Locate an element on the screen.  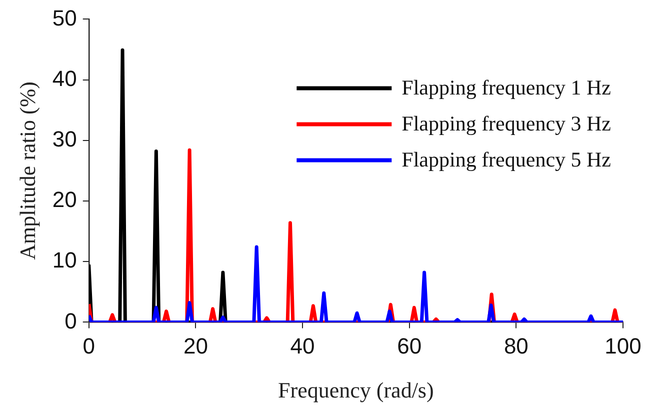
legend-label: Flapping frequency 3 Hz is located at coordinates (507, 124).